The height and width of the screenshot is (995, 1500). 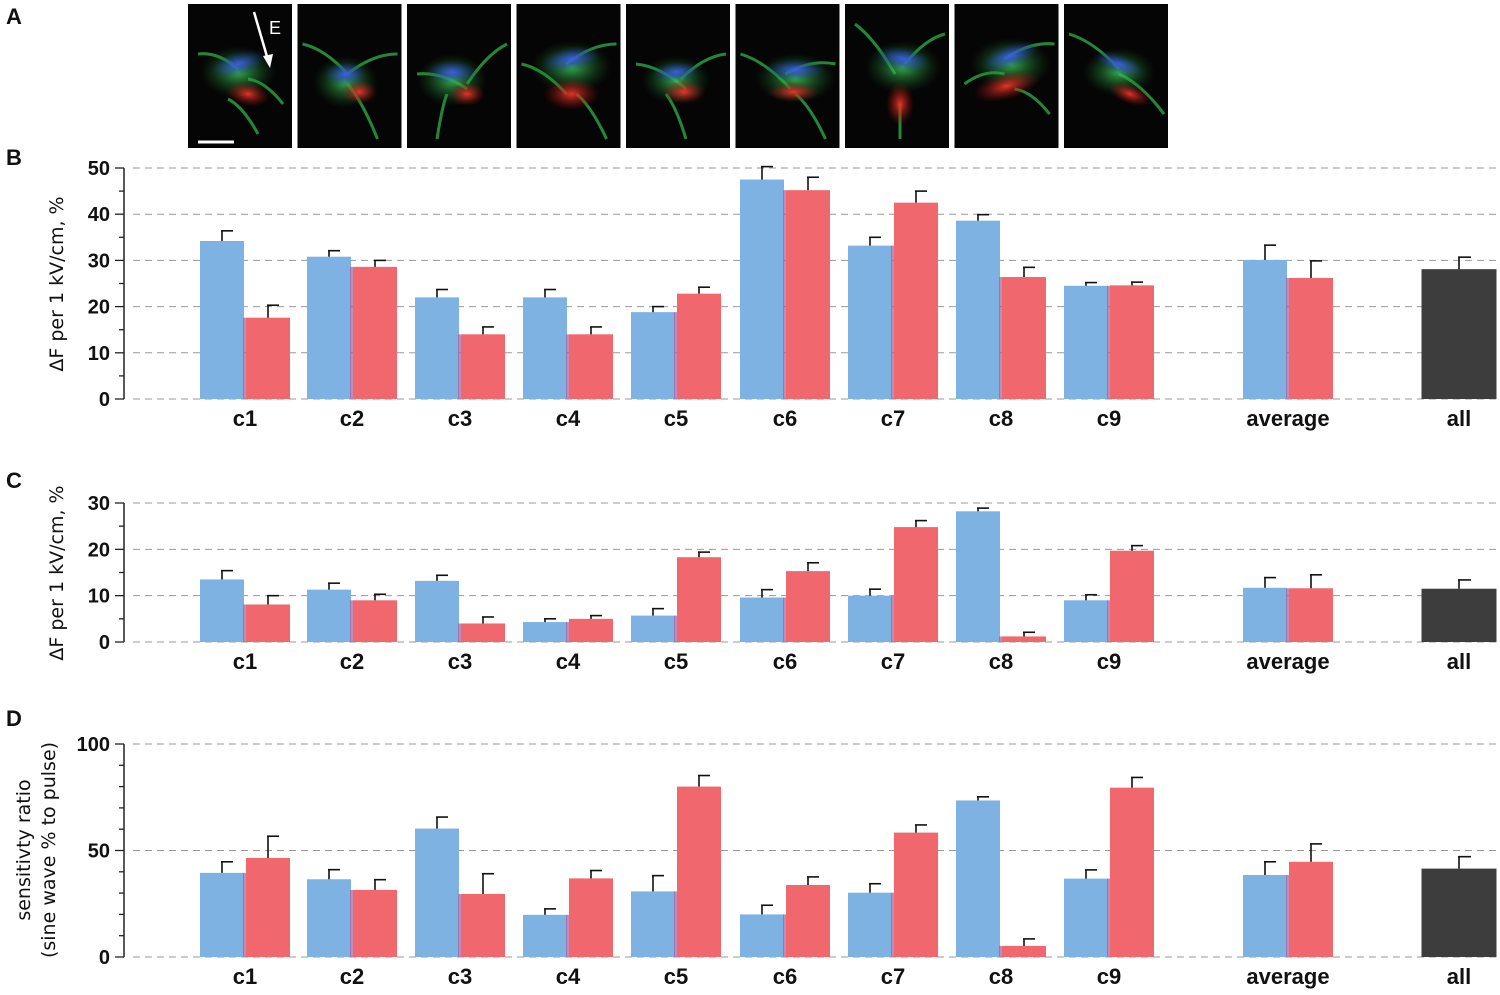 What do you see at coordinates (676, 976) in the screenshot?
I see `category-label: c5` at bounding box center [676, 976].